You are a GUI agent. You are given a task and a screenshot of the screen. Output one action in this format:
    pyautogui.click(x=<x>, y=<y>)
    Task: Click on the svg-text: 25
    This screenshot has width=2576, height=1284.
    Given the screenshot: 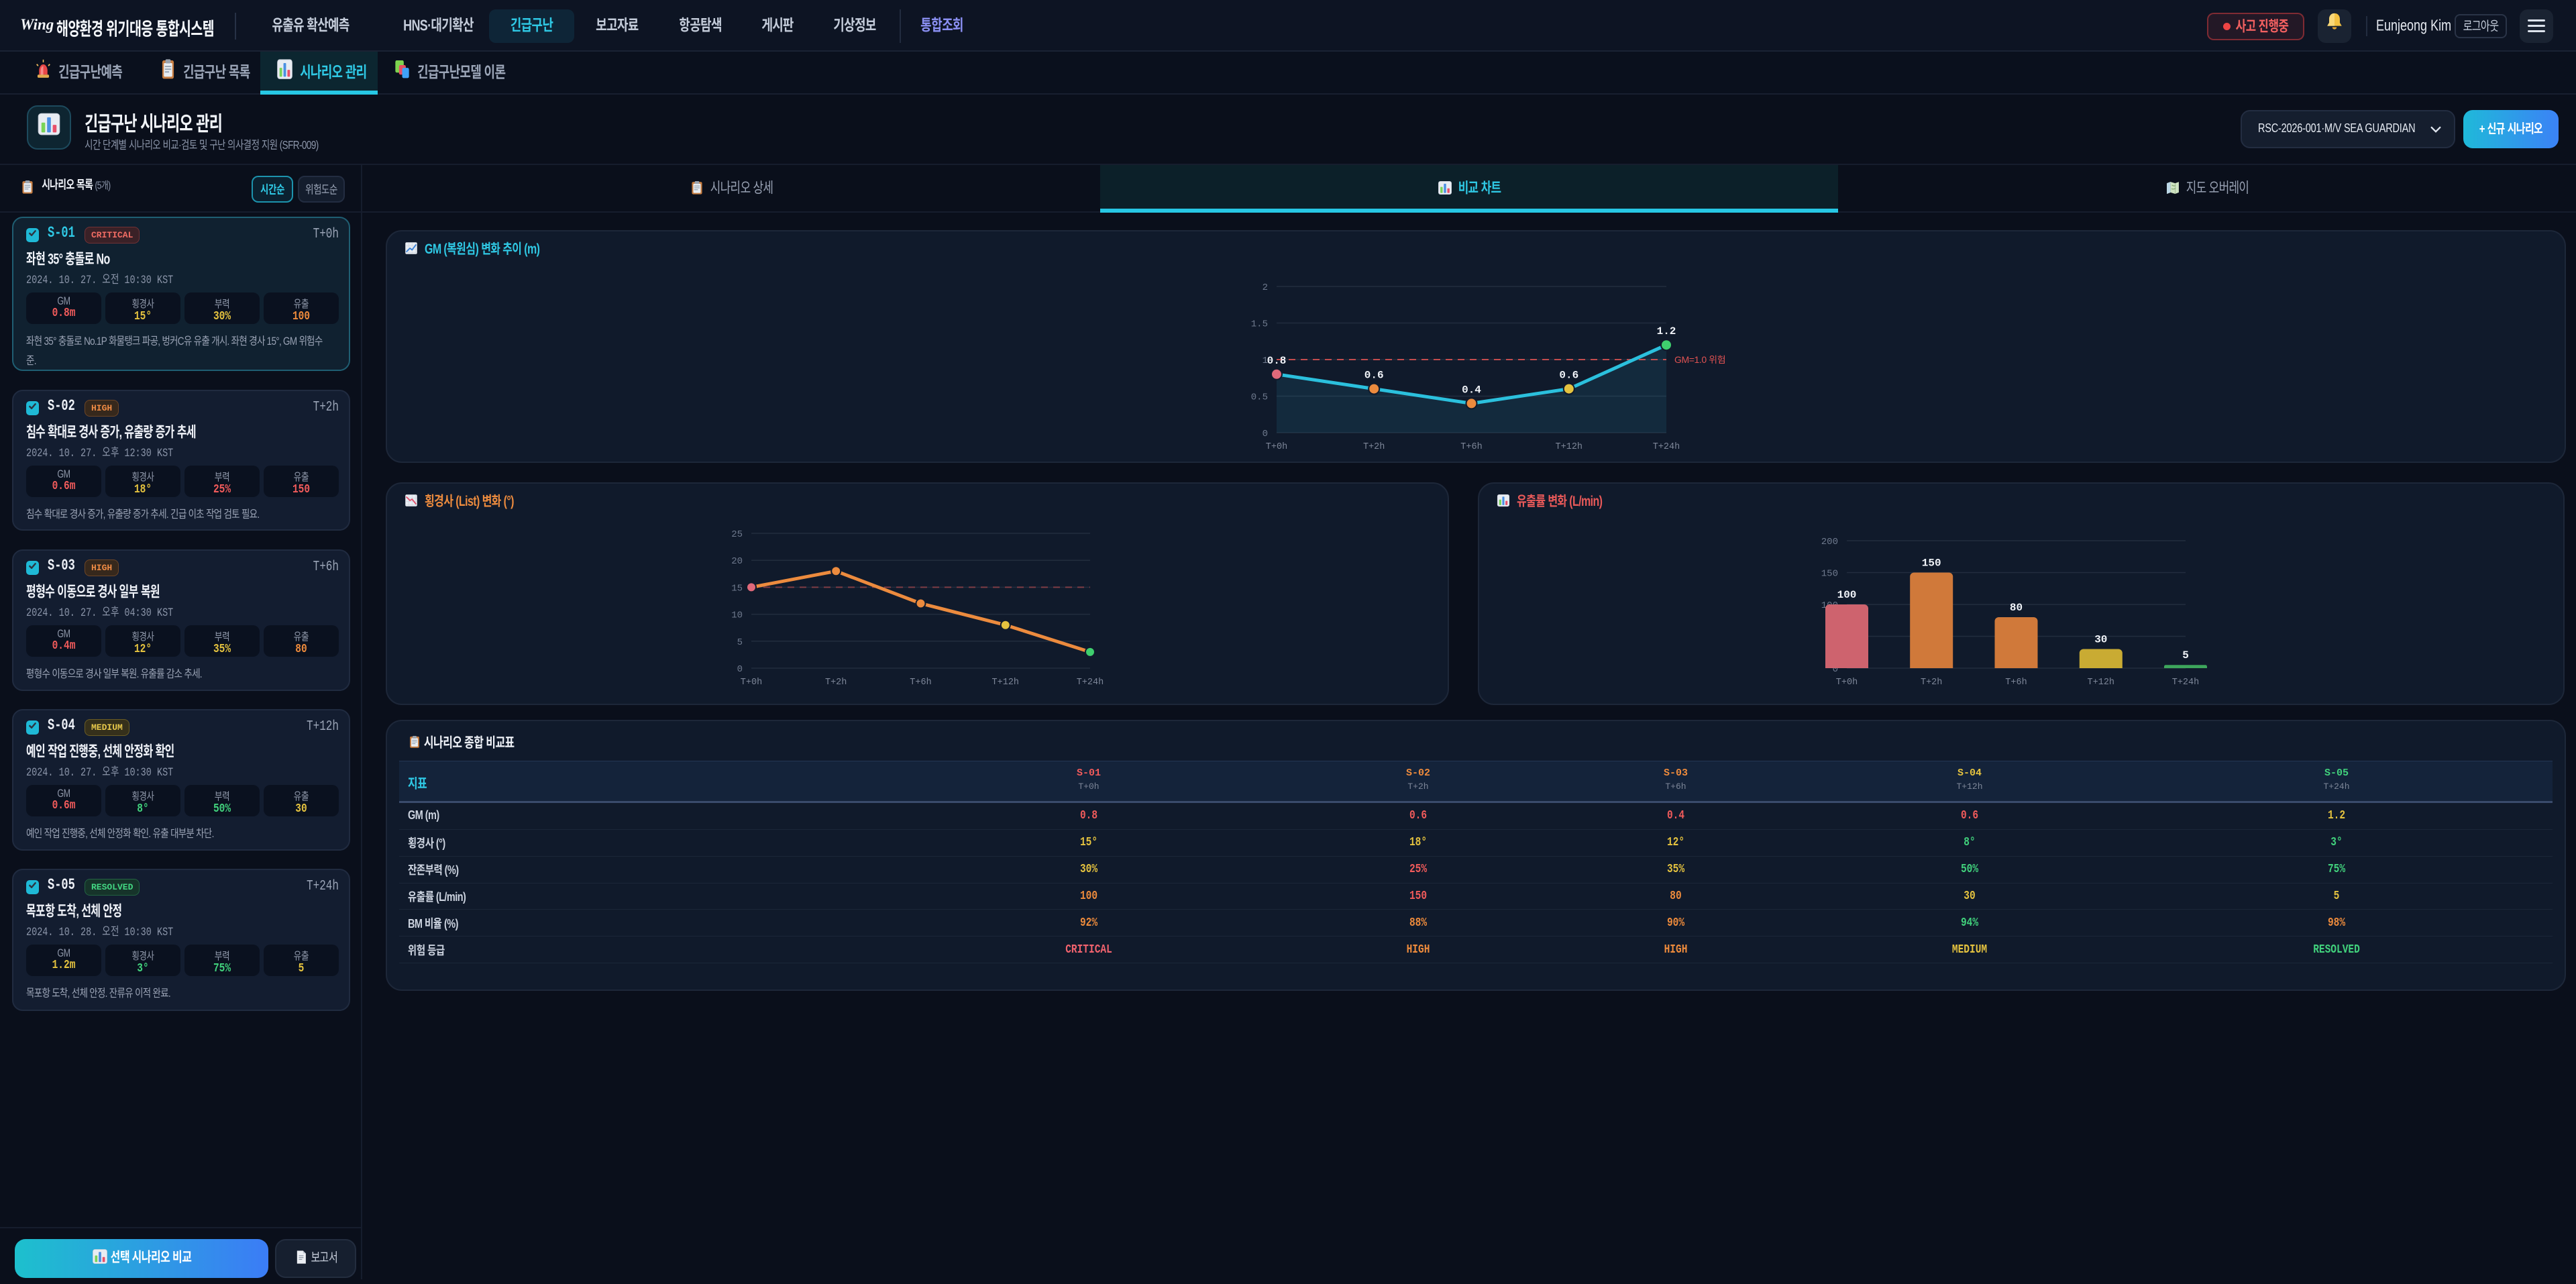 What is the action you would take?
    pyautogui.click(x=737, y=534)
    